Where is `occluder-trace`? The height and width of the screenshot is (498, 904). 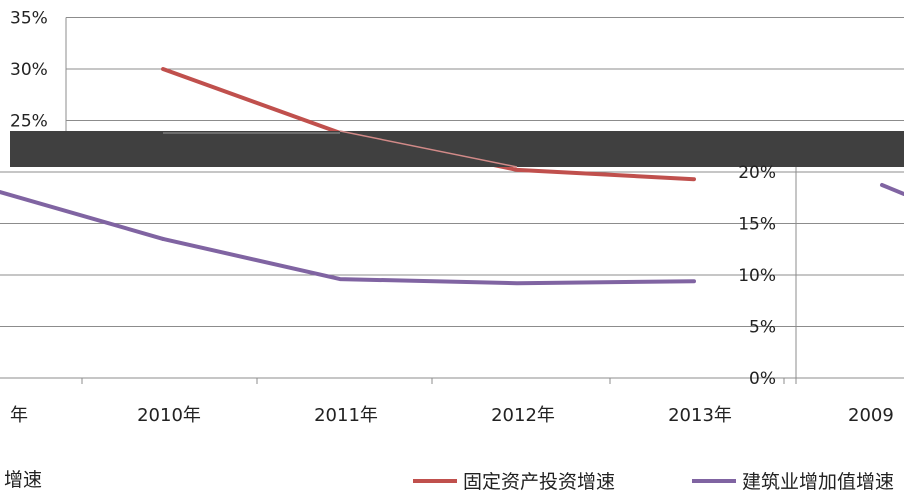
occluder-trace is located at coordinates (428, 149).